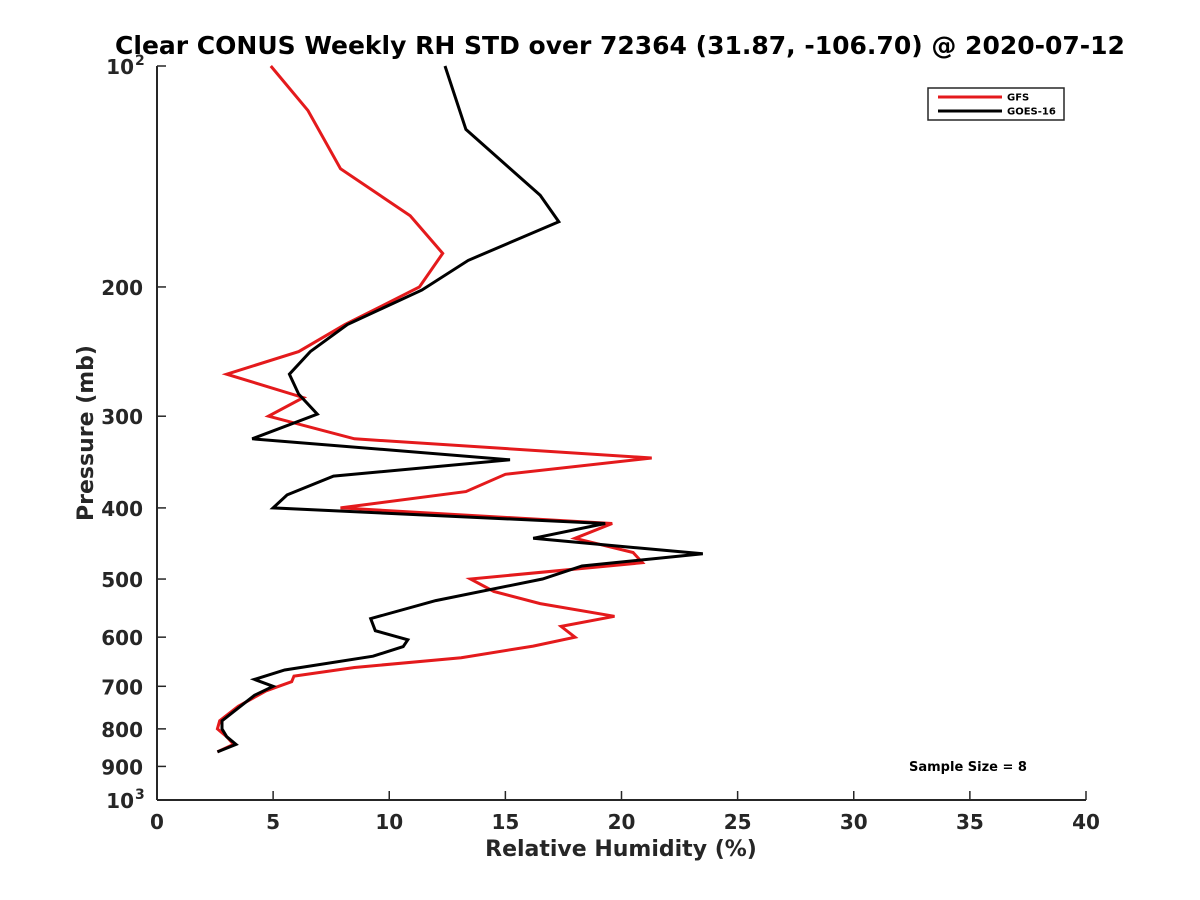 Image resolution: width=1200 pixels, height=900 pixels. I want to click on y-tick-label: 400, so click(122, 509).